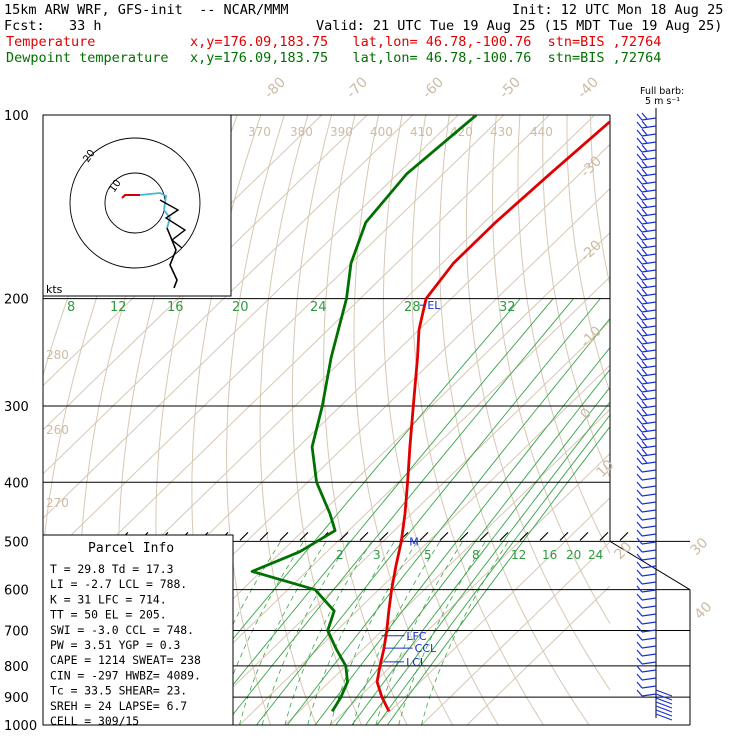 The width and height of the screenshot is (740, 740). I want to click on isotherm-label: -10, so click(591, 336).